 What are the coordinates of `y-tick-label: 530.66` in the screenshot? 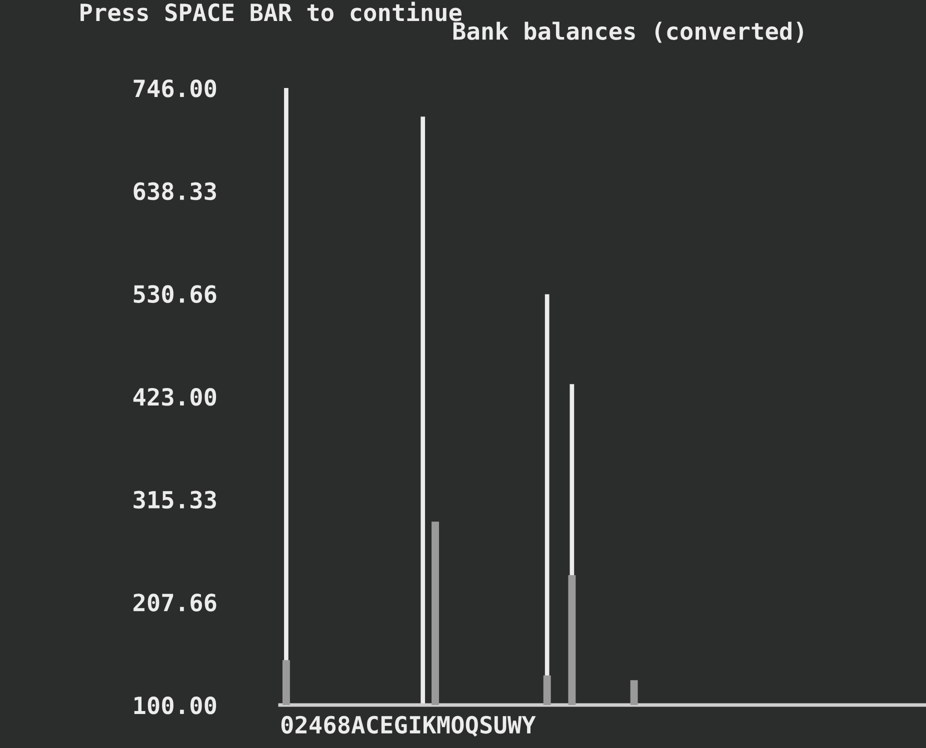 It's located at (175, 294).